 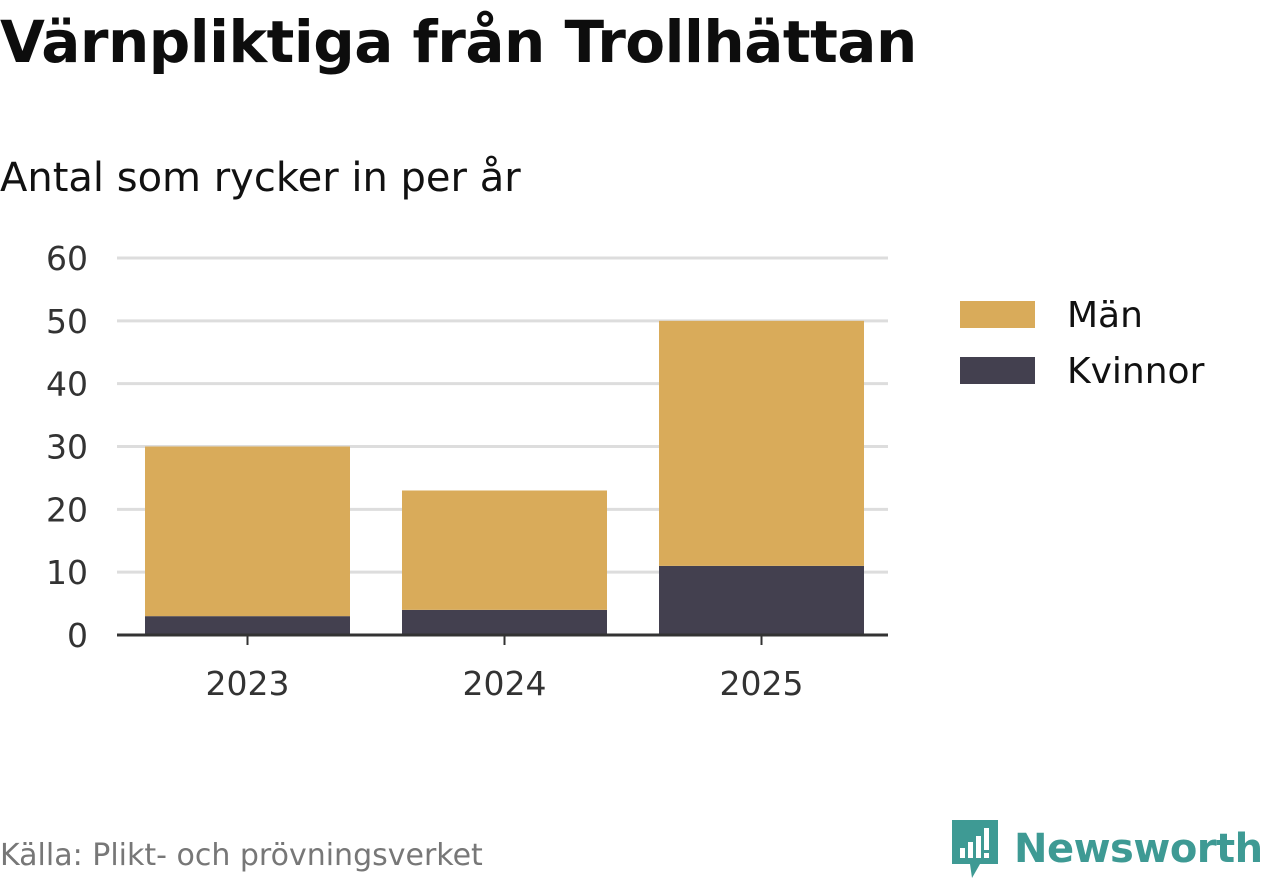 What do you see at coordinates (241, 855) in the screenshot?
I see `source-note: Källa: Plikt- och prövningsverket` at bounding box center [241, 855].